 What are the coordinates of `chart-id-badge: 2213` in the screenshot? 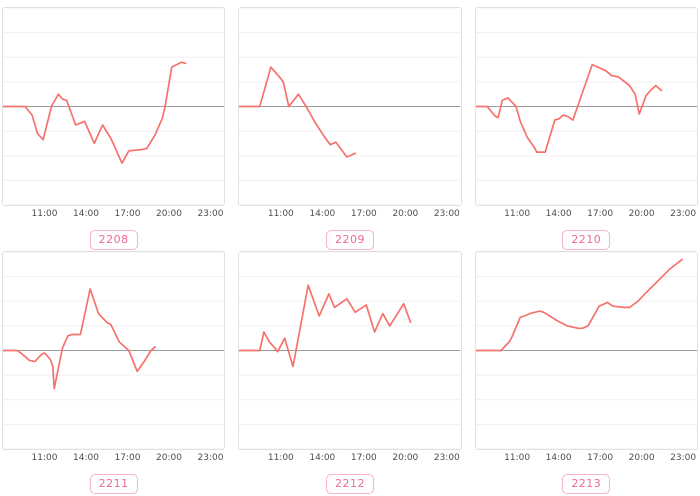 It's located at (586, 484).